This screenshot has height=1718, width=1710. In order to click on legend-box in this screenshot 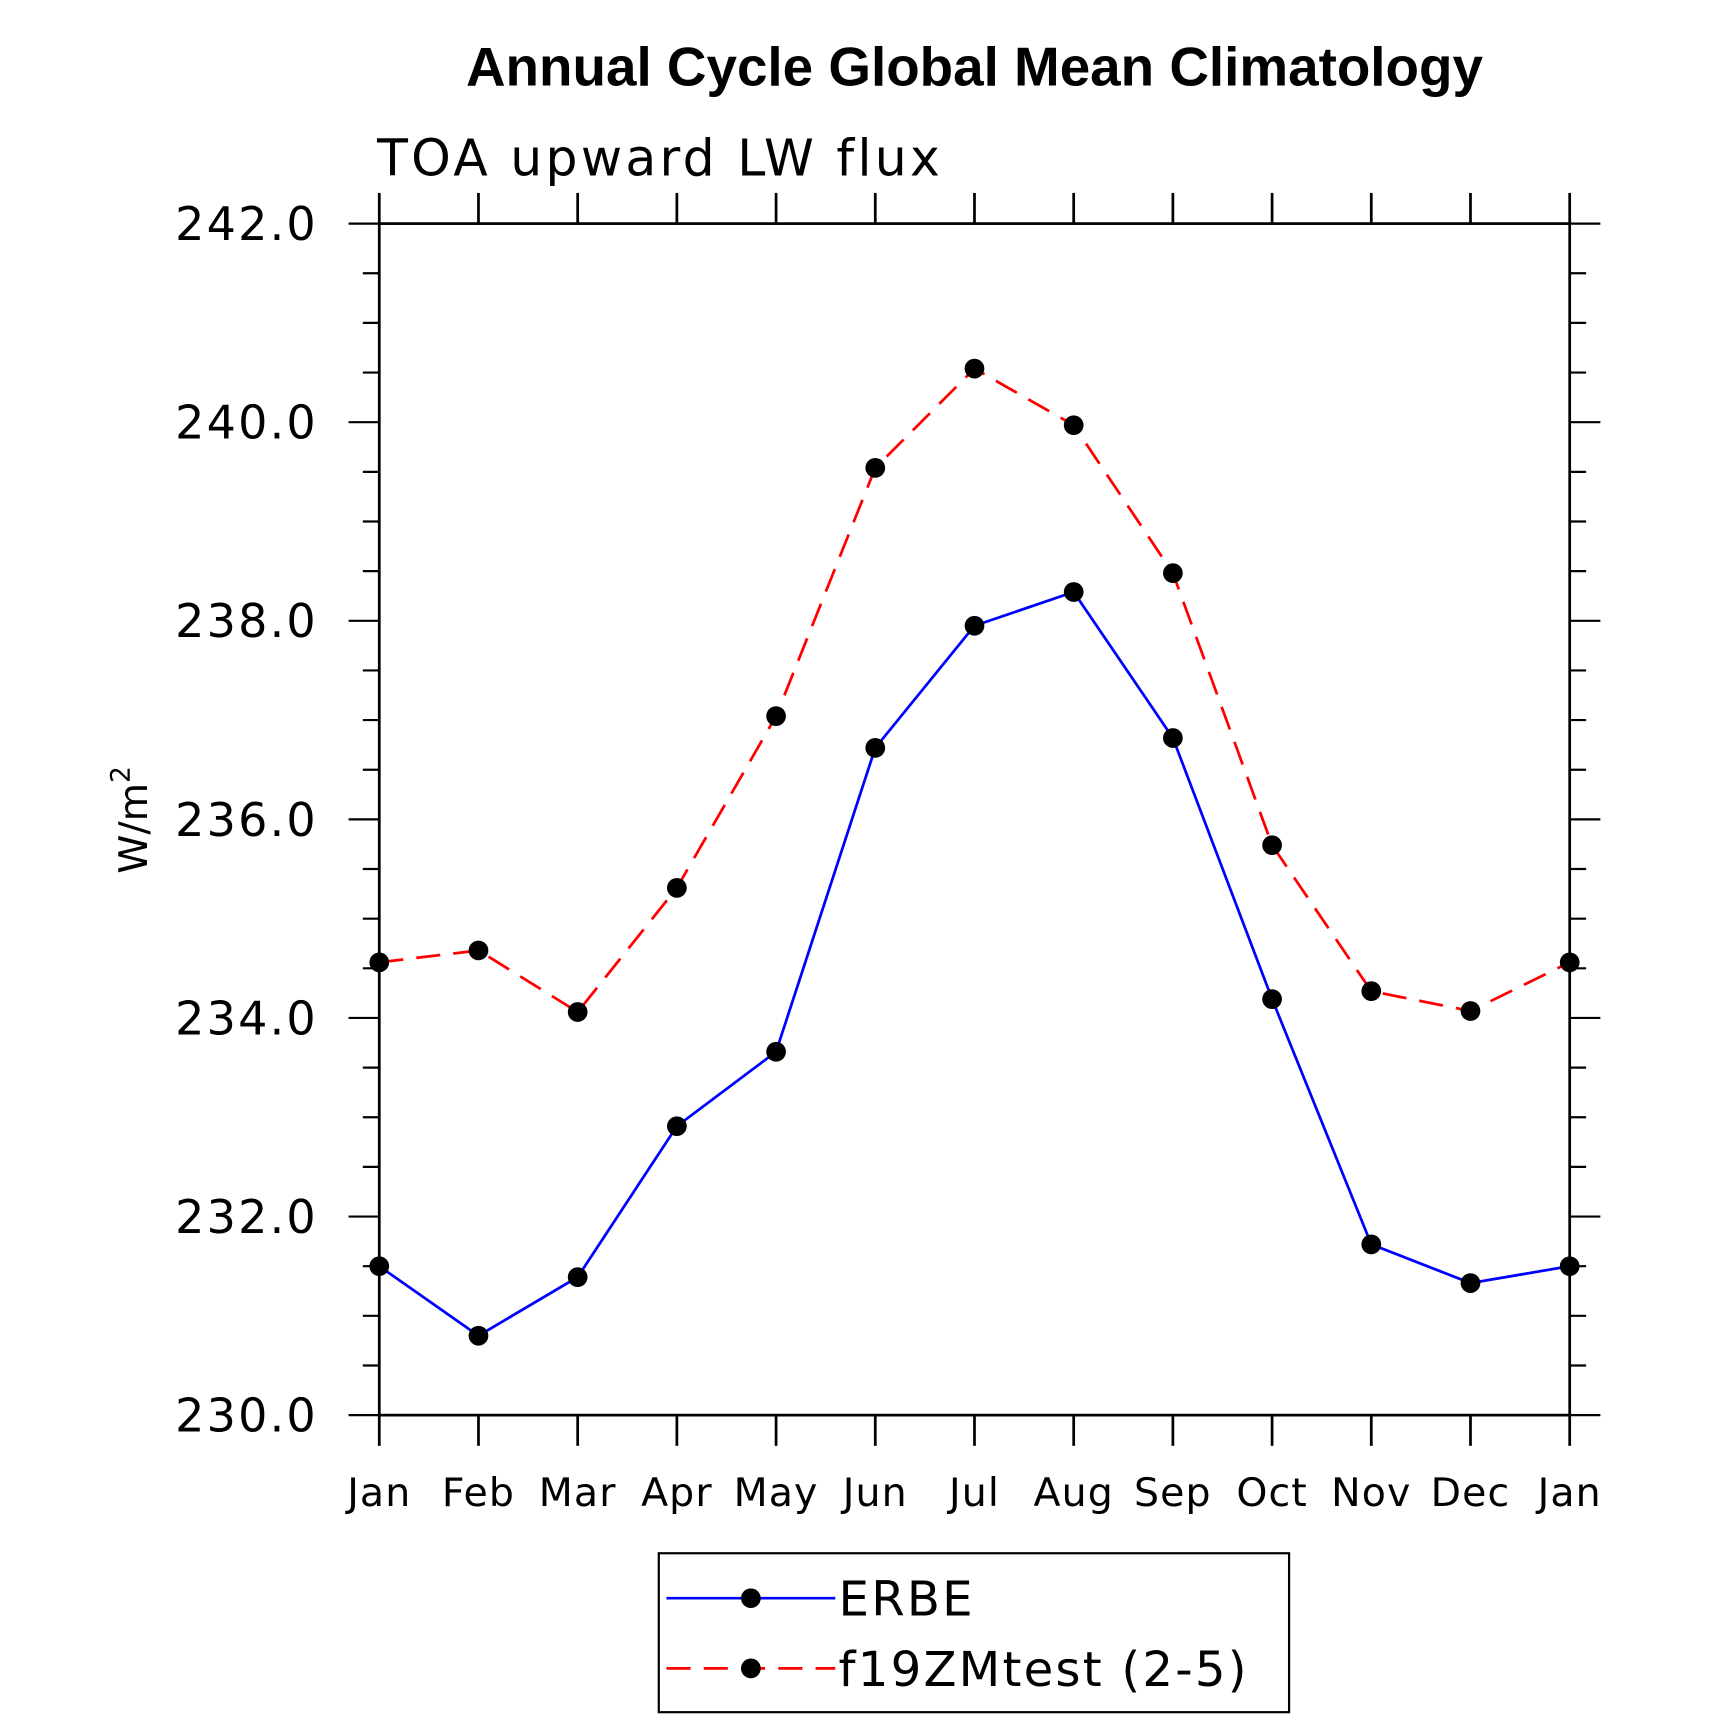, I will do `click(974, 1633)`.